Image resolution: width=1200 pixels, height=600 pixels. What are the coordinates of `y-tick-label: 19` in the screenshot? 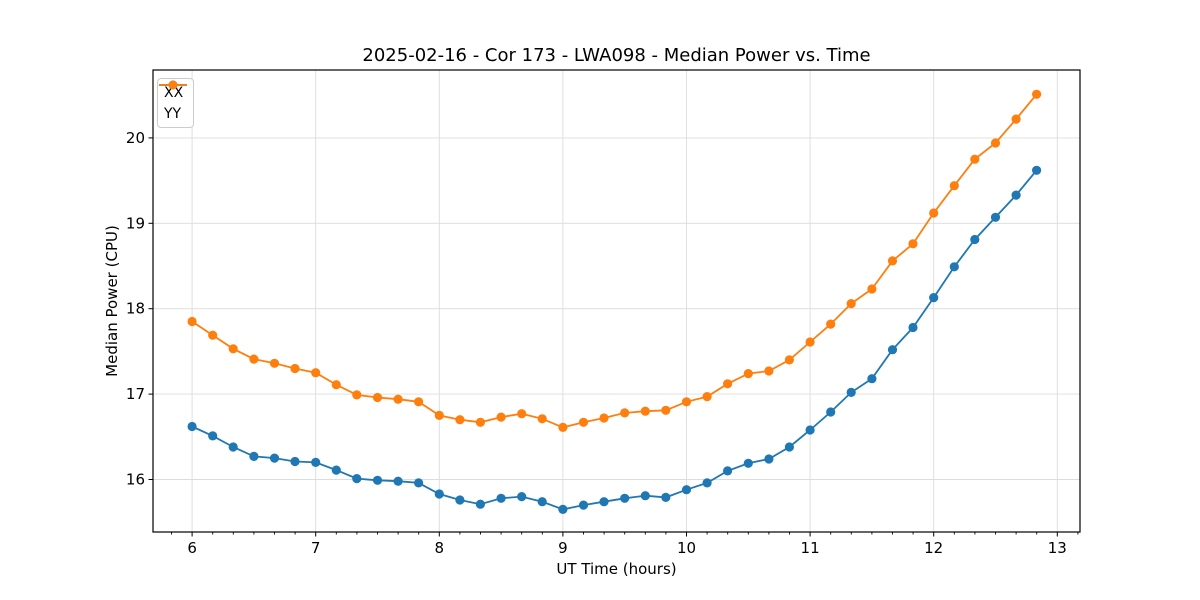 It's located at (135, 223).